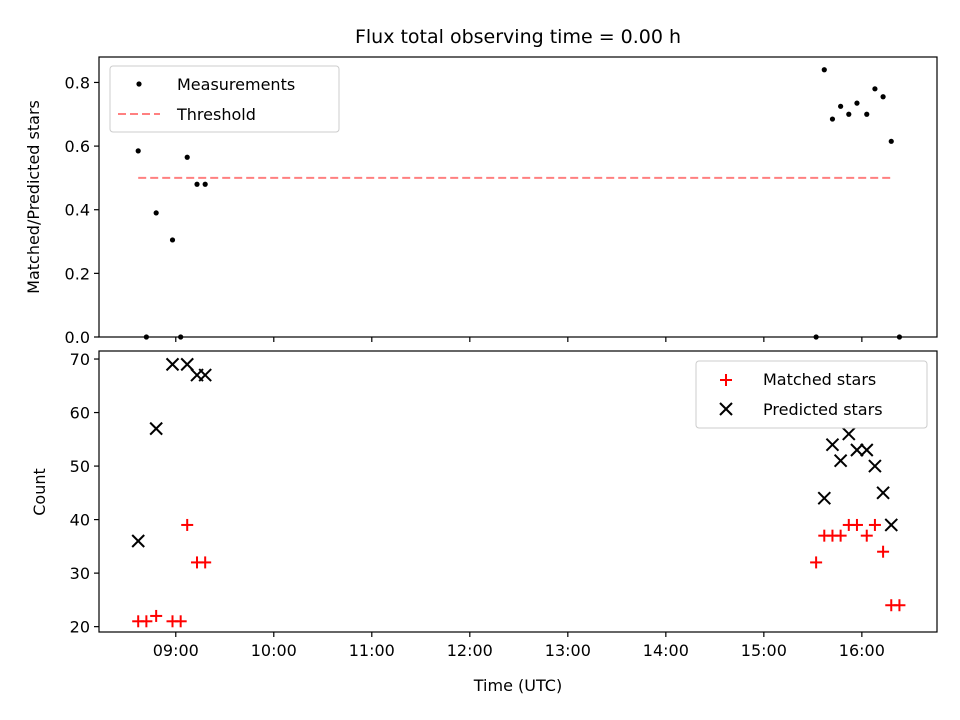  What do you see at coordinates (80, 466) in the screenshot?
I see `bottom-y-tick-label: 50` at bounding box center [80, 466].